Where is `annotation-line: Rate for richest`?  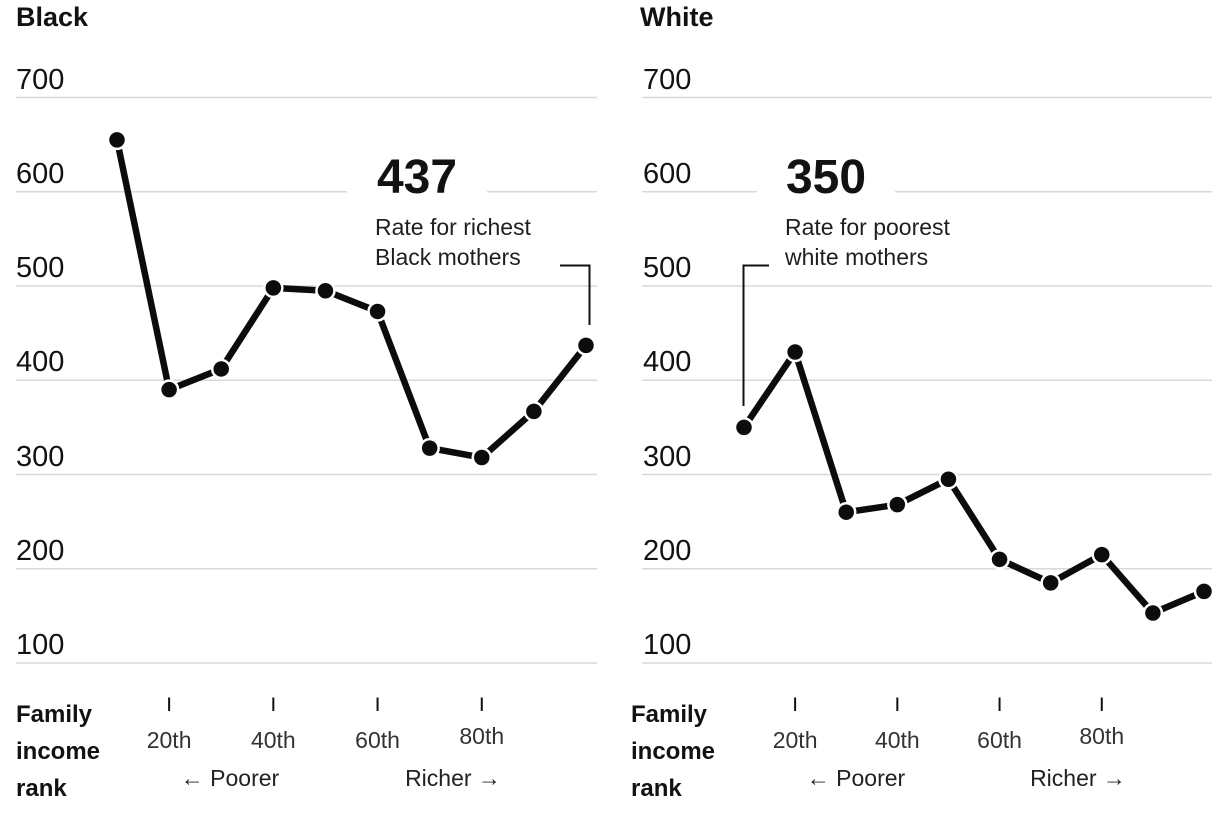
annotation-line: Rate for richest is located at coordinates (453, 227).